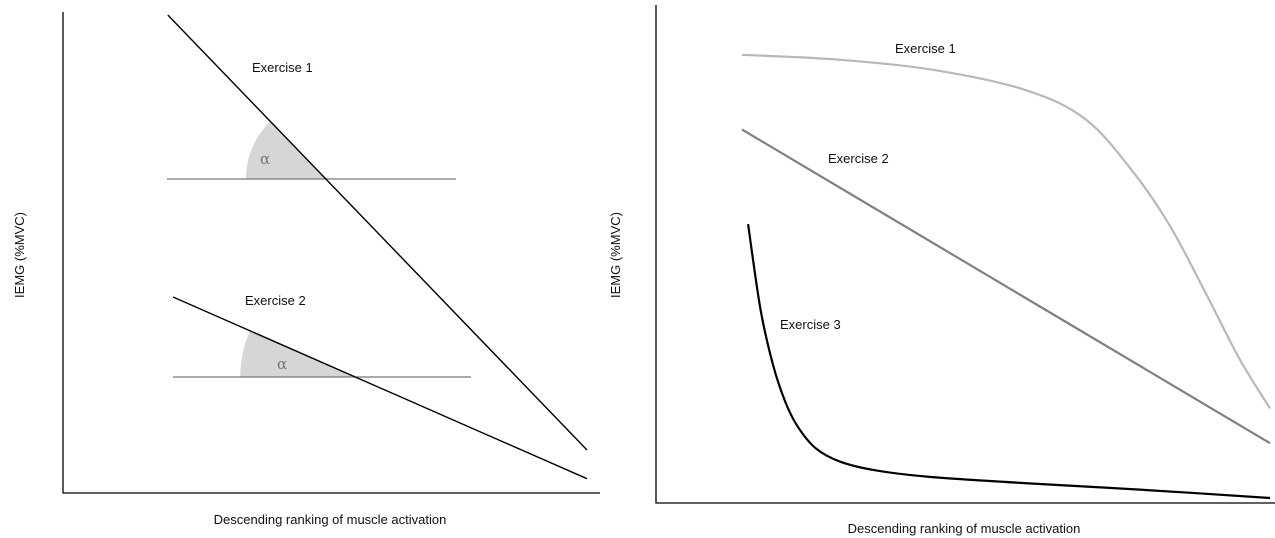 The width and height of the screenshot is (1275, 538). I want to click on series-label-exercise-3: Exercise 3, so click(810, 324).